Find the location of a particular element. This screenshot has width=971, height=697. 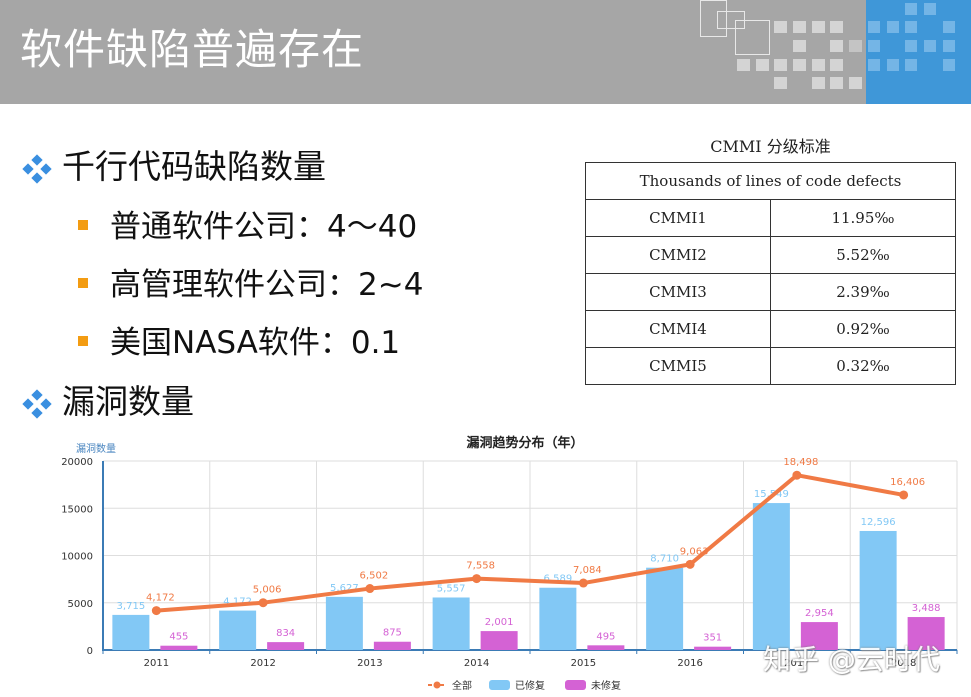

table-cell-value: 5.52‰ is located at coordinates (863, 255).